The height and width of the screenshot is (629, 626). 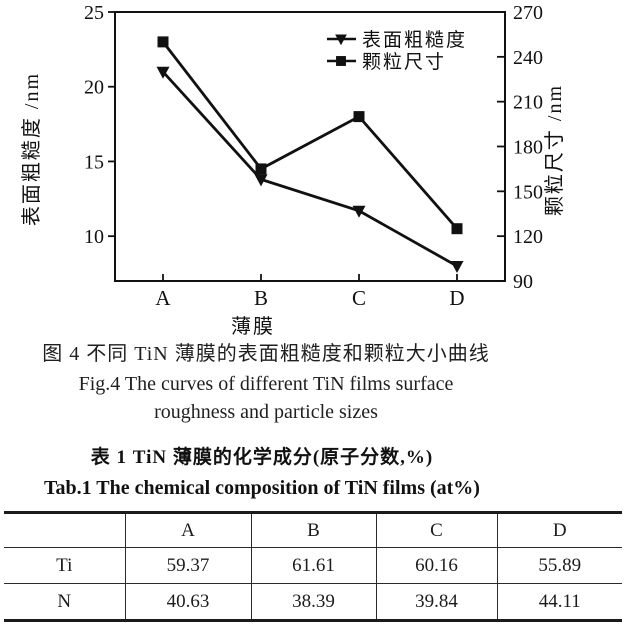 What do you see at coordinates (436, 602) in the screenshot?
I see `cell-n-c: 39.84` at bounding box center [436, 602].